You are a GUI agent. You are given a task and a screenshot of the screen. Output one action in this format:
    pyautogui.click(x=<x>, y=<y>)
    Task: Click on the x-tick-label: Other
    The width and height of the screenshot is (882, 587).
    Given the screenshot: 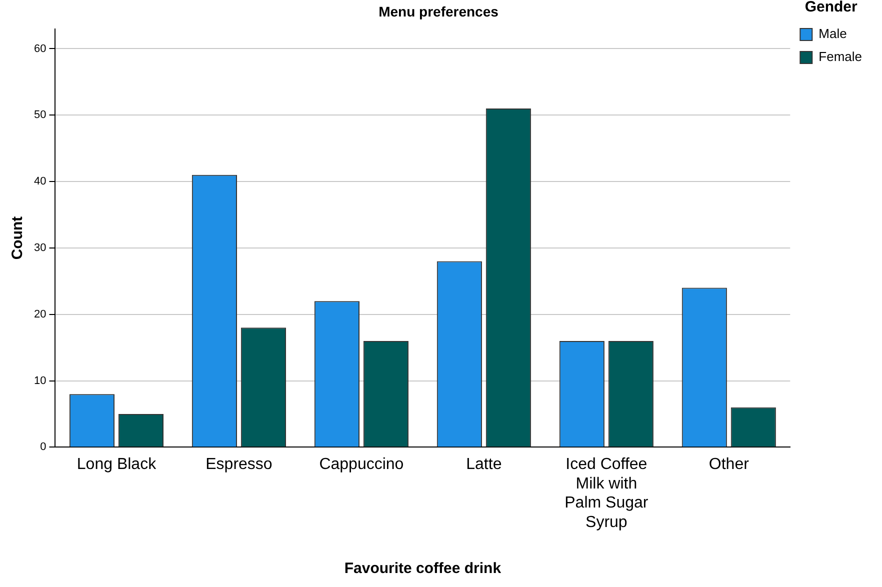 What is the action you would take?
    pyautogui.click(x=729, y=465)
    